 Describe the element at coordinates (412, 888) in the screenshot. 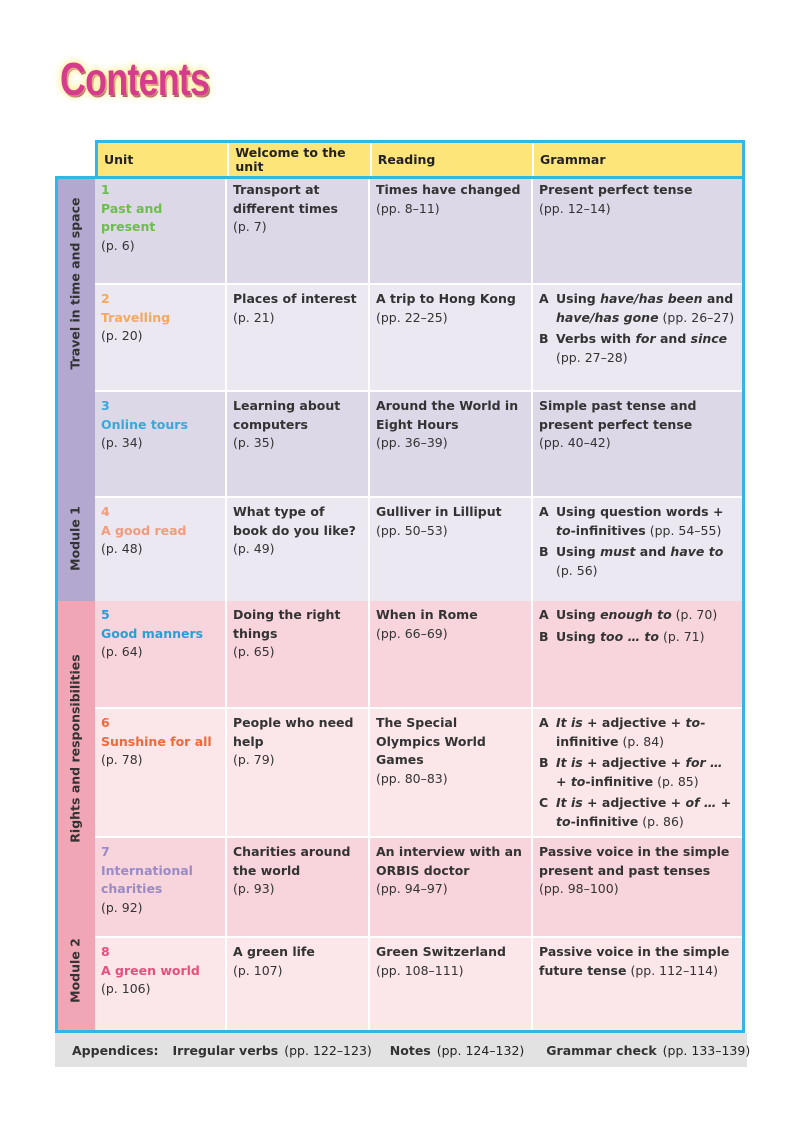

I see `reading-page: (pp. 94–97)` at that location.